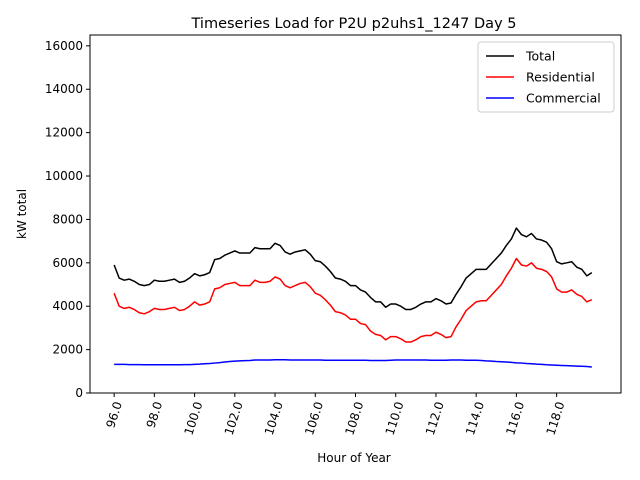  I want to click on x-tick-label: 108.0, so click(354, 418).